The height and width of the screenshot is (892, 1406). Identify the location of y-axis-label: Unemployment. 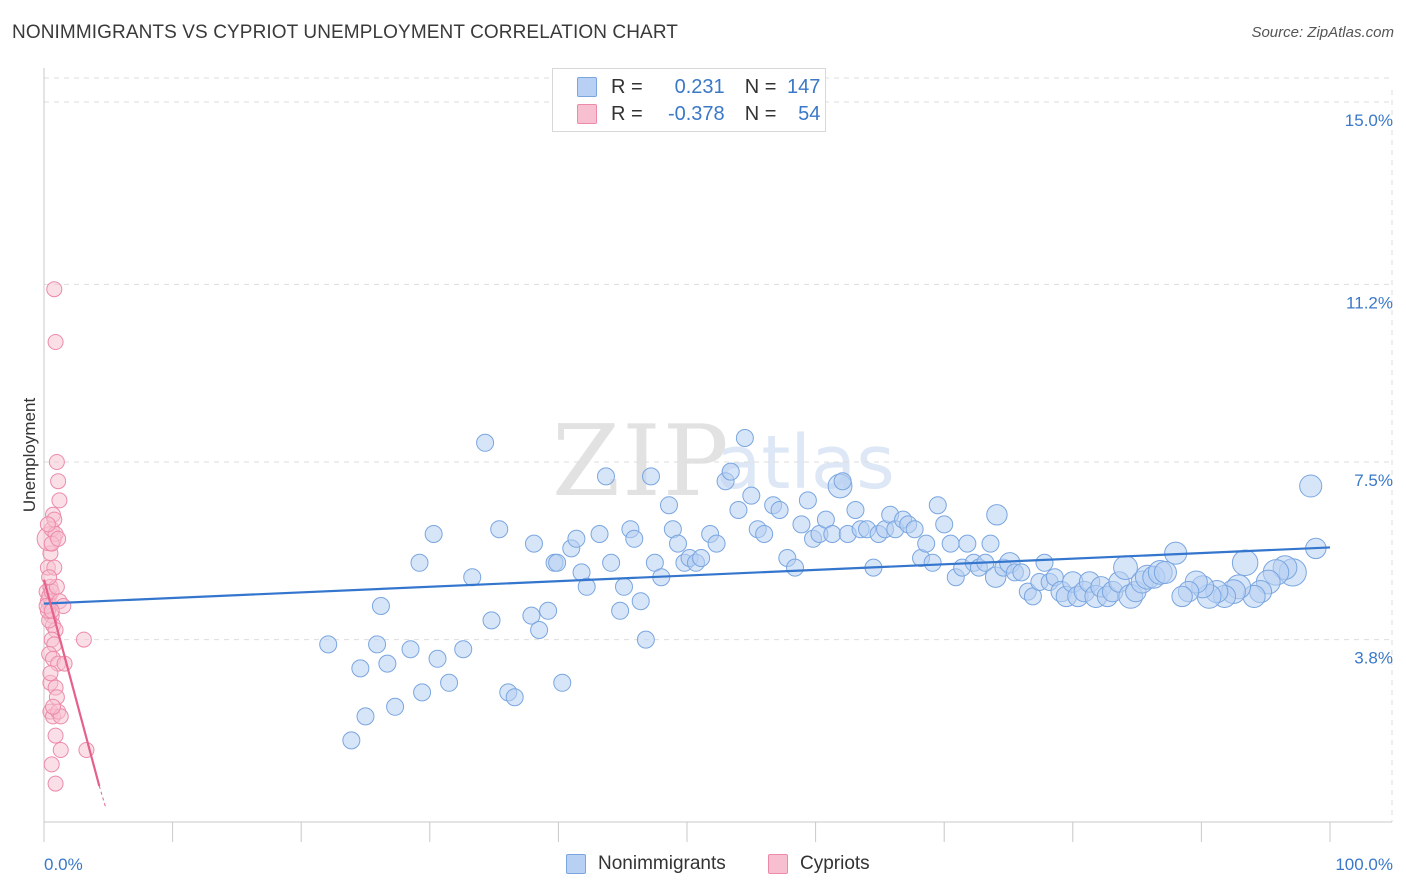
(29, 455).